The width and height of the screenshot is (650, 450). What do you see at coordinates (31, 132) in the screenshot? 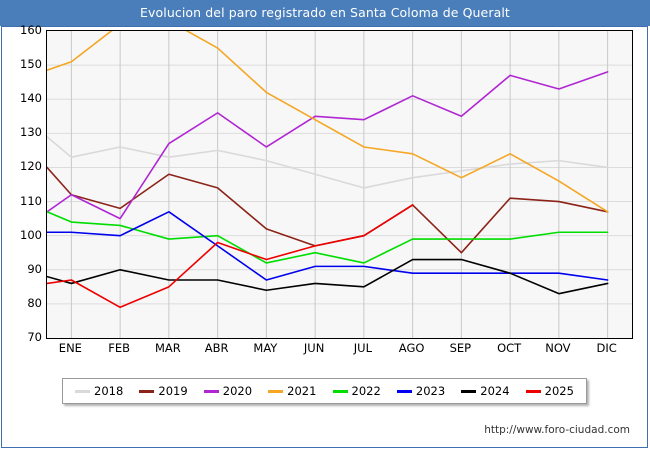
I see `y-axis-tick: 130` at bounding box center [31, 132].